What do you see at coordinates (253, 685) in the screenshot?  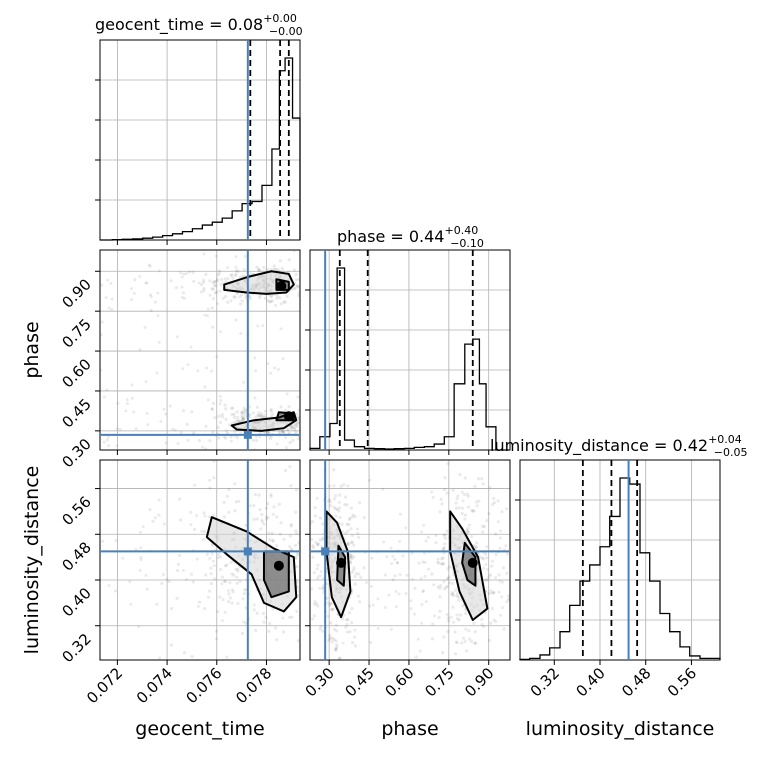 I see `x-tick-label: 0.078` at bounding box center [253, 685].